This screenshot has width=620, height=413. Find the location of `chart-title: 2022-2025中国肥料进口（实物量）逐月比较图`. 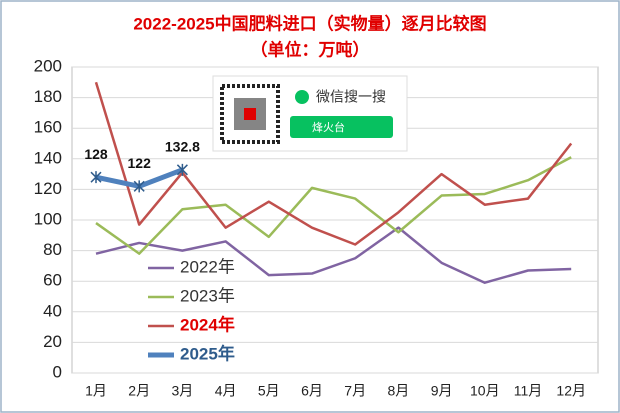

chart-title: 2022-2025中国肥料进口（实物量）逐月比较图 is located at coordinates (309, 23).